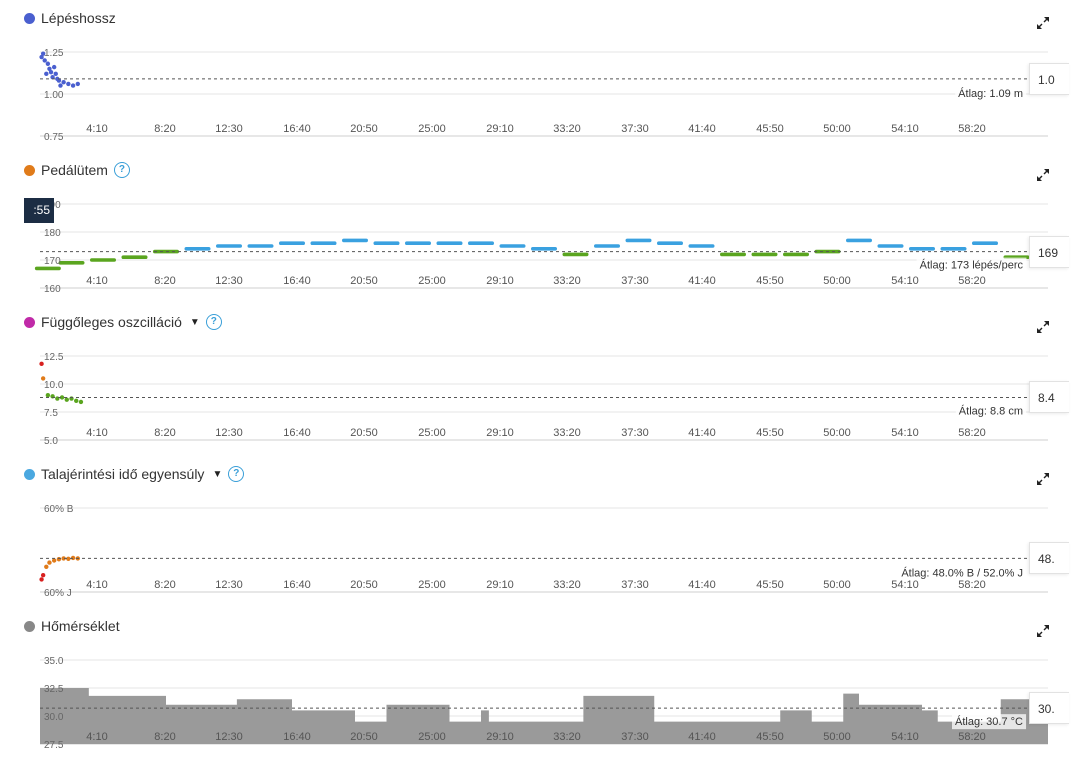  What do you see at coordinates (364, 737) in the screenshot?
I see `x-tick-label: 20:50` at bounding box center [364, 737].